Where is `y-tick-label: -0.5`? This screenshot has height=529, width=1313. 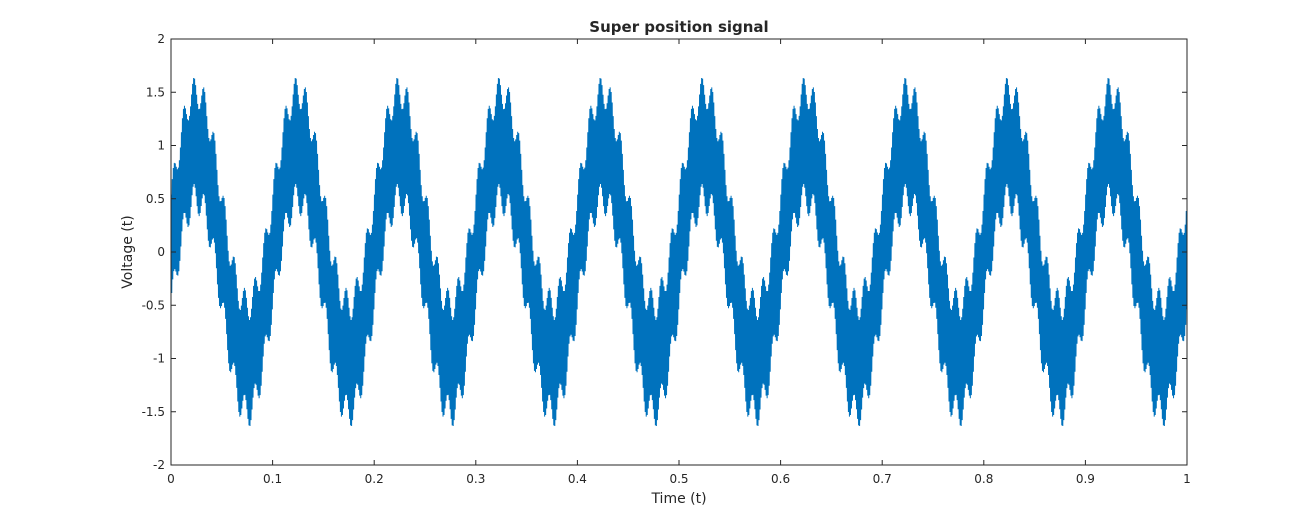
y-tick-label: -0.5 is located at coordinates (153, 305).